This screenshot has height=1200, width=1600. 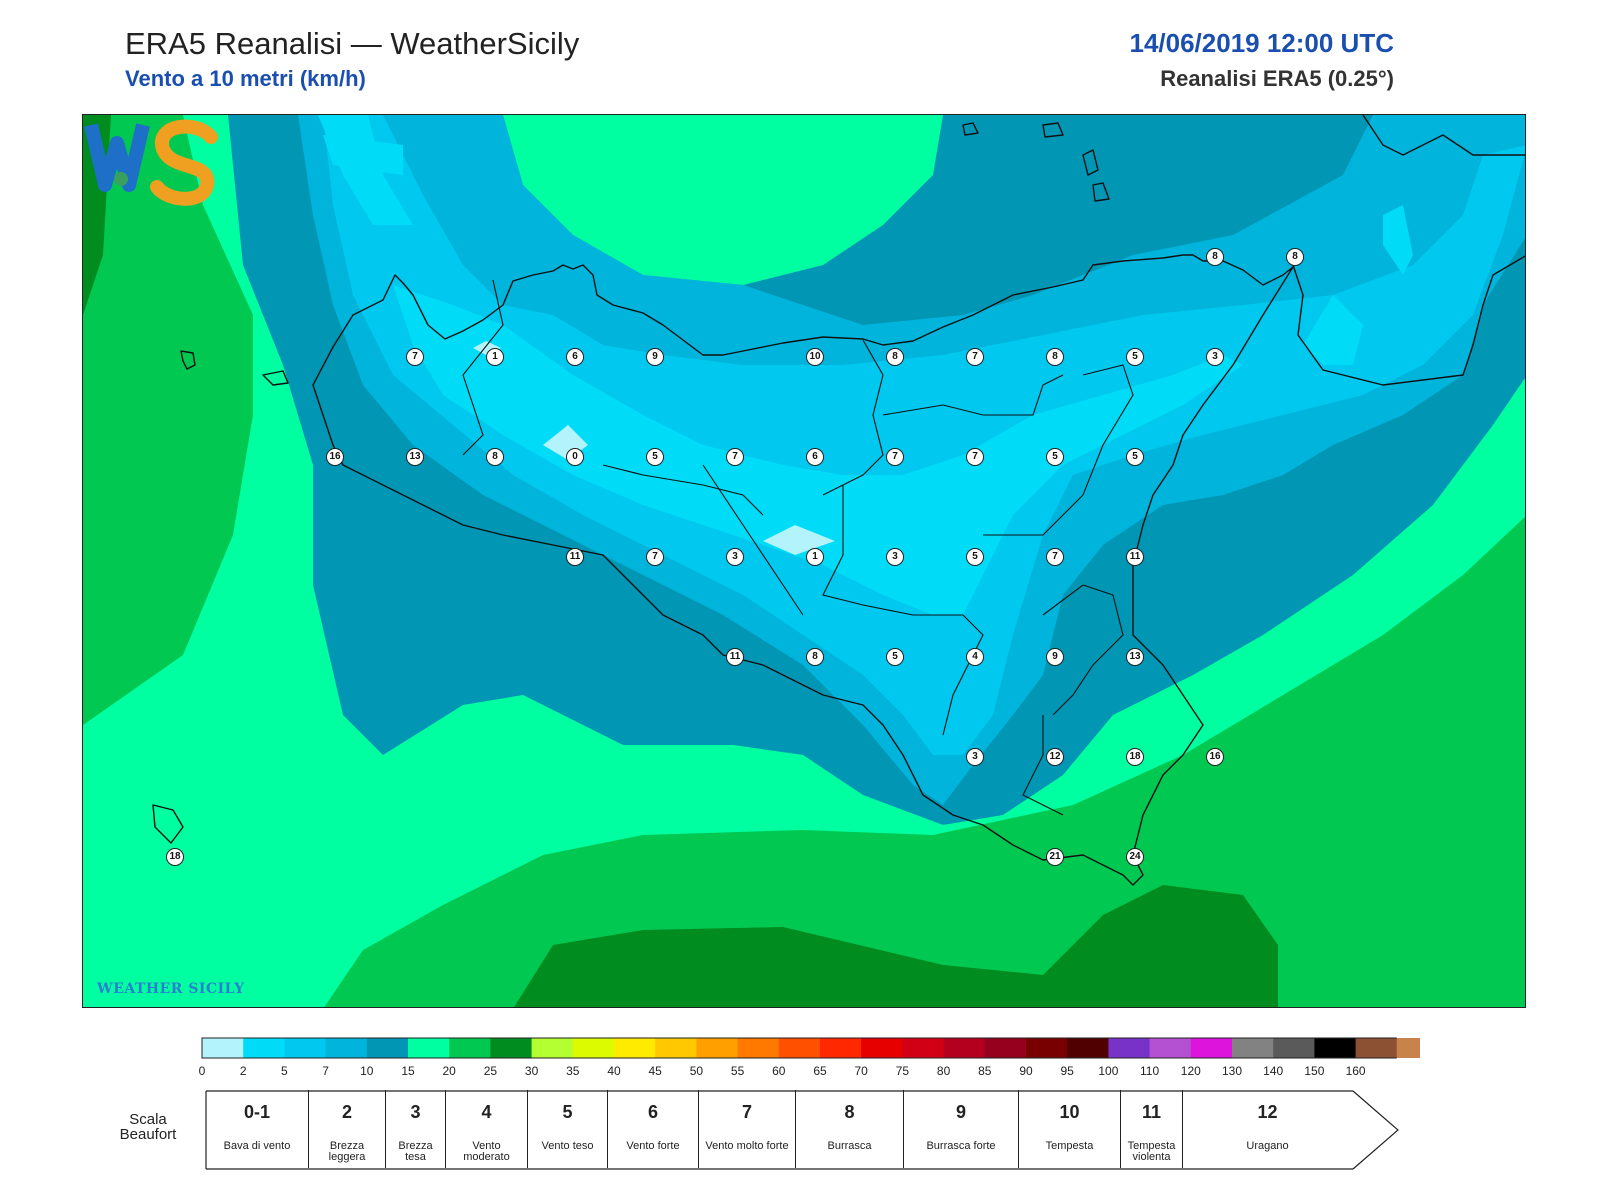 I want to click on beaufort-cell: 2 Brezza leggera, so click(x=346, y=1129).